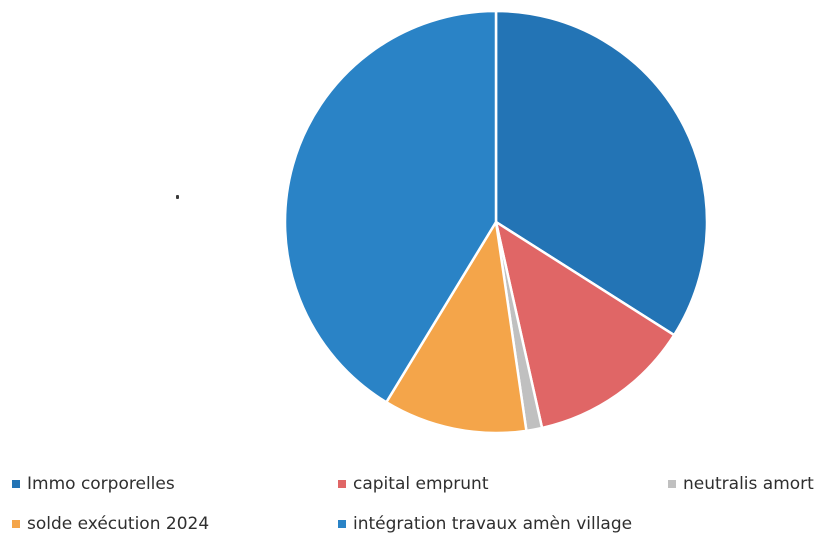  What do you see at coordinates (421, 484) in the screenshot?
I see `legend-label: capital emprunt` at bounding box center [421, 484].